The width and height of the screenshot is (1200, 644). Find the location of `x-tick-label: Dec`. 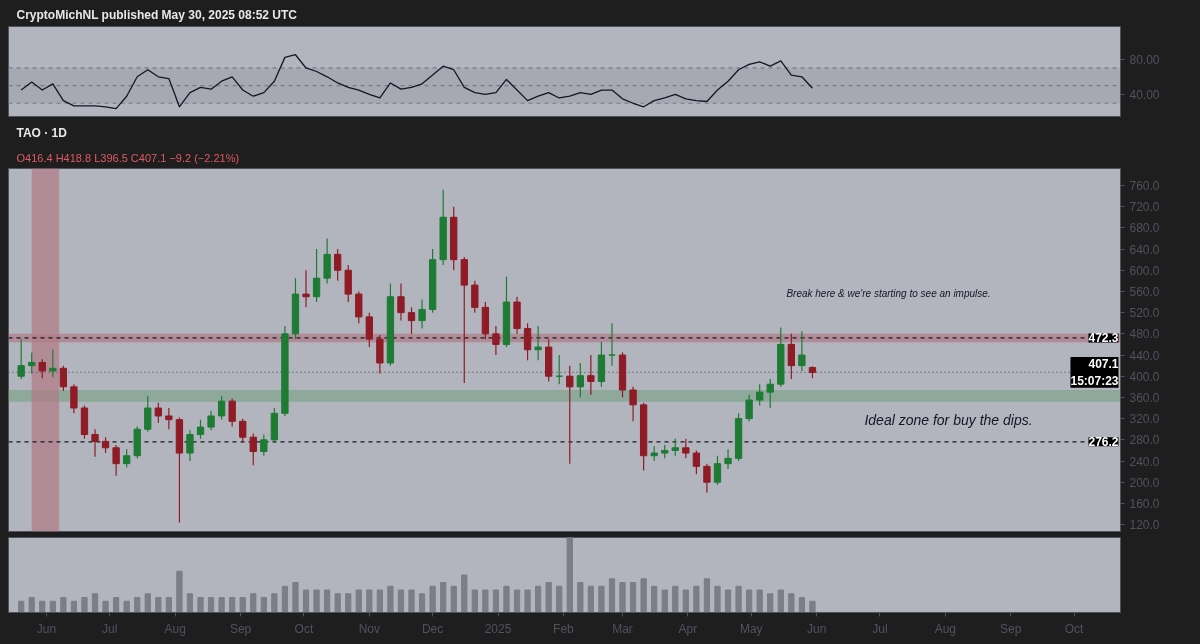

x-tick-label: Dec is located at coordinates (432, 628).